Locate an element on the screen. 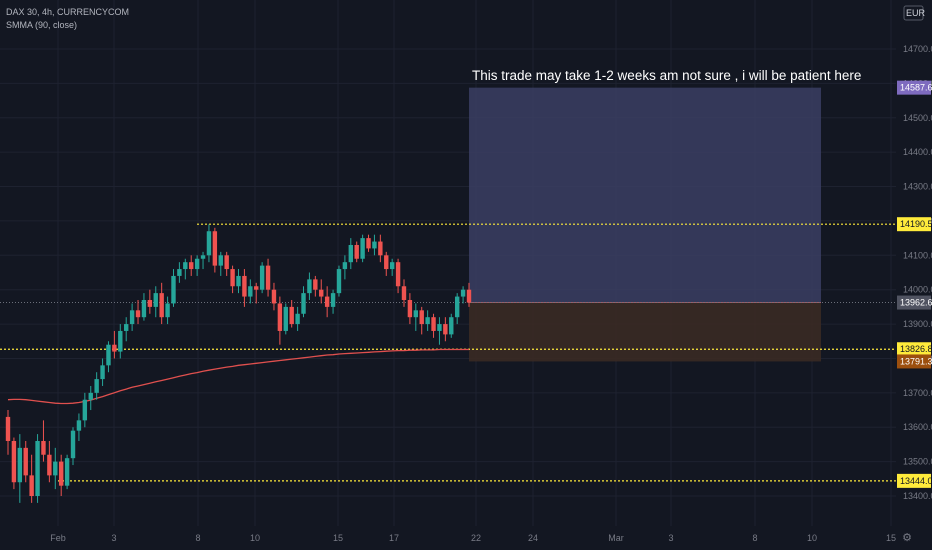 The width and height of the screenshot is (932, 550). level-mid-label-bg is located at coordinates (914, 349).